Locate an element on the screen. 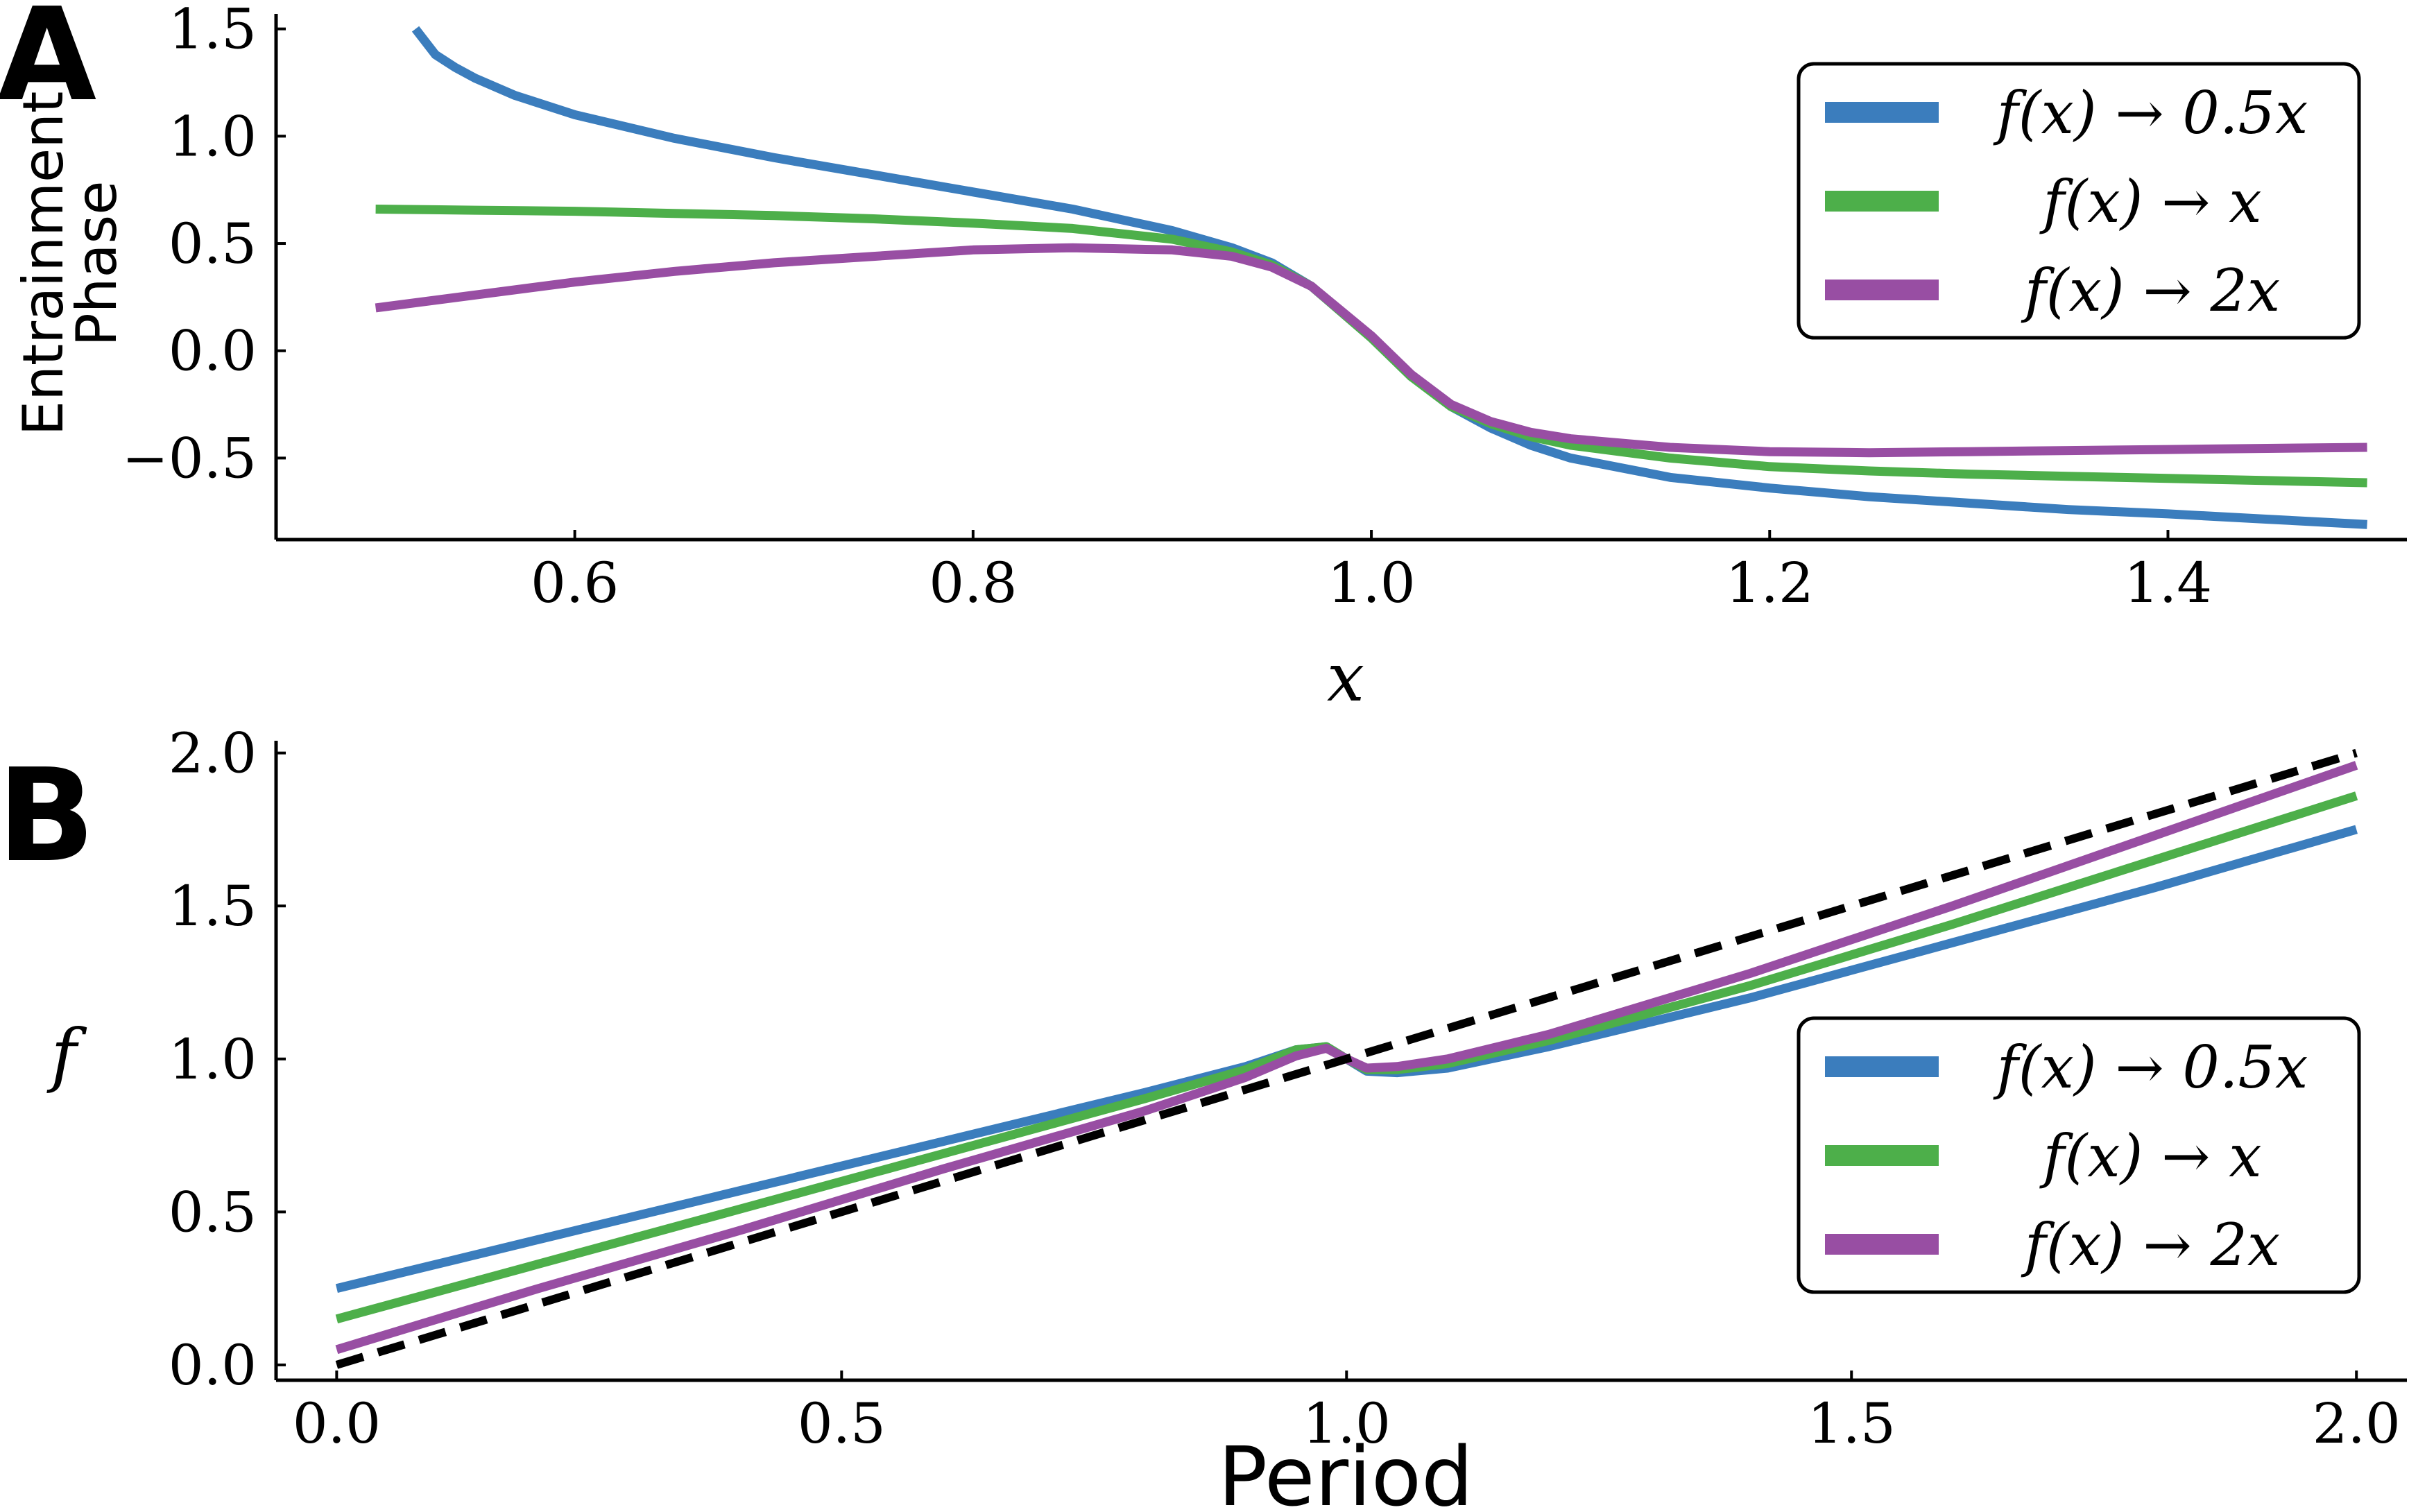 The width and height of the screenshot is (2409, 1512). x-tick-label: 1.2 is located at coordinates (1770, 583).